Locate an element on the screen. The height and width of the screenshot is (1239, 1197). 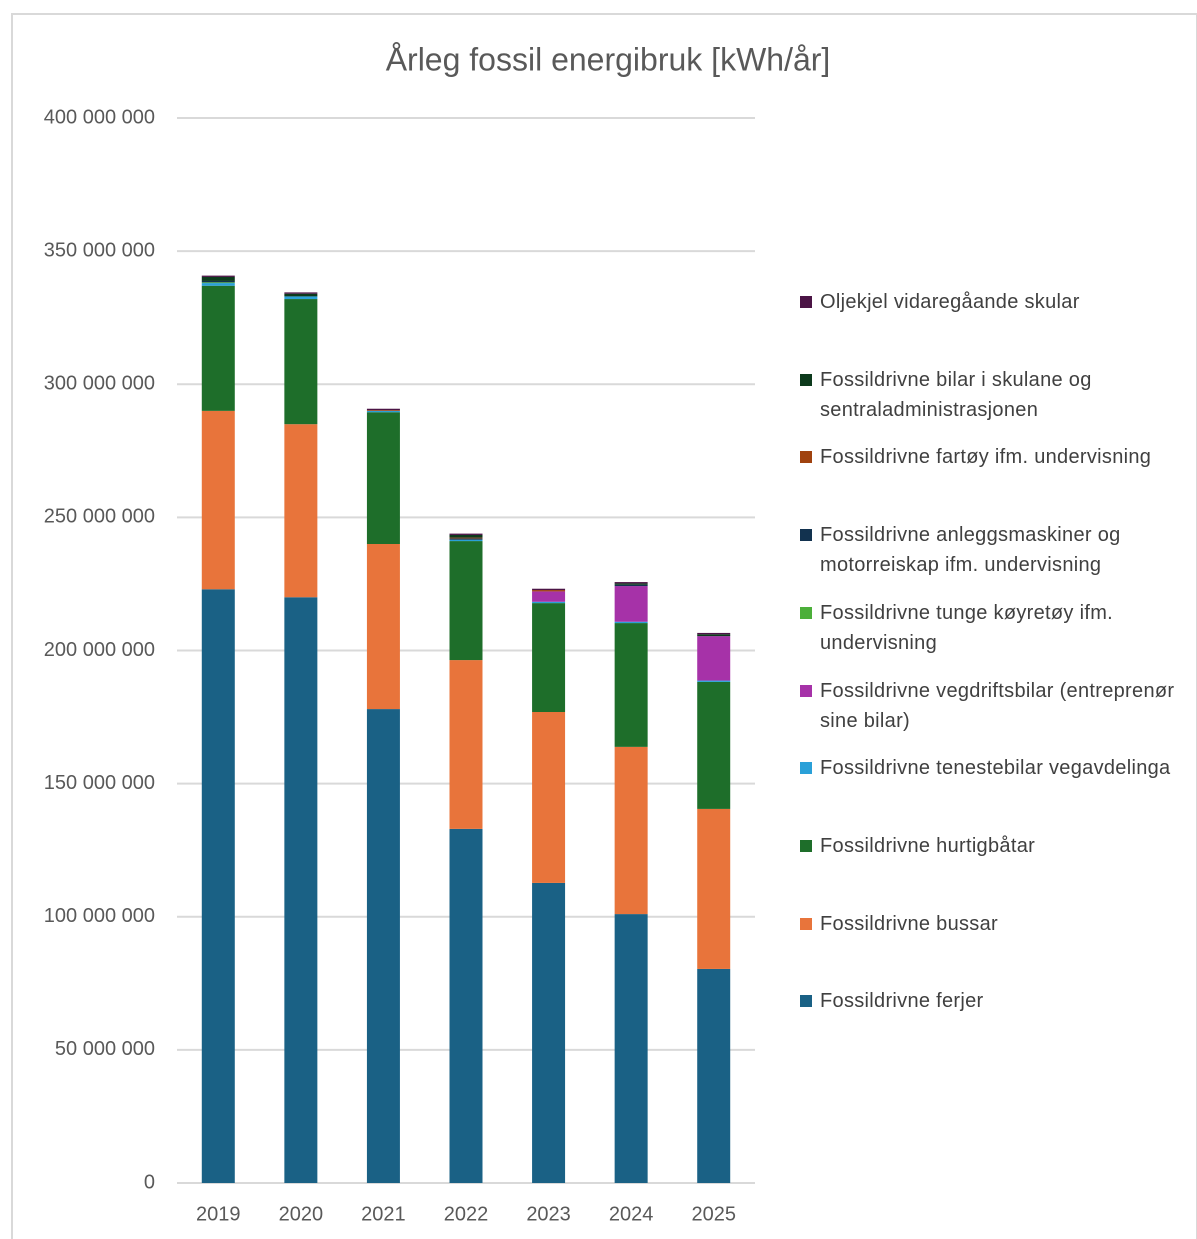
x-tick-label: 2024 is located at coordinates (631, 1214).